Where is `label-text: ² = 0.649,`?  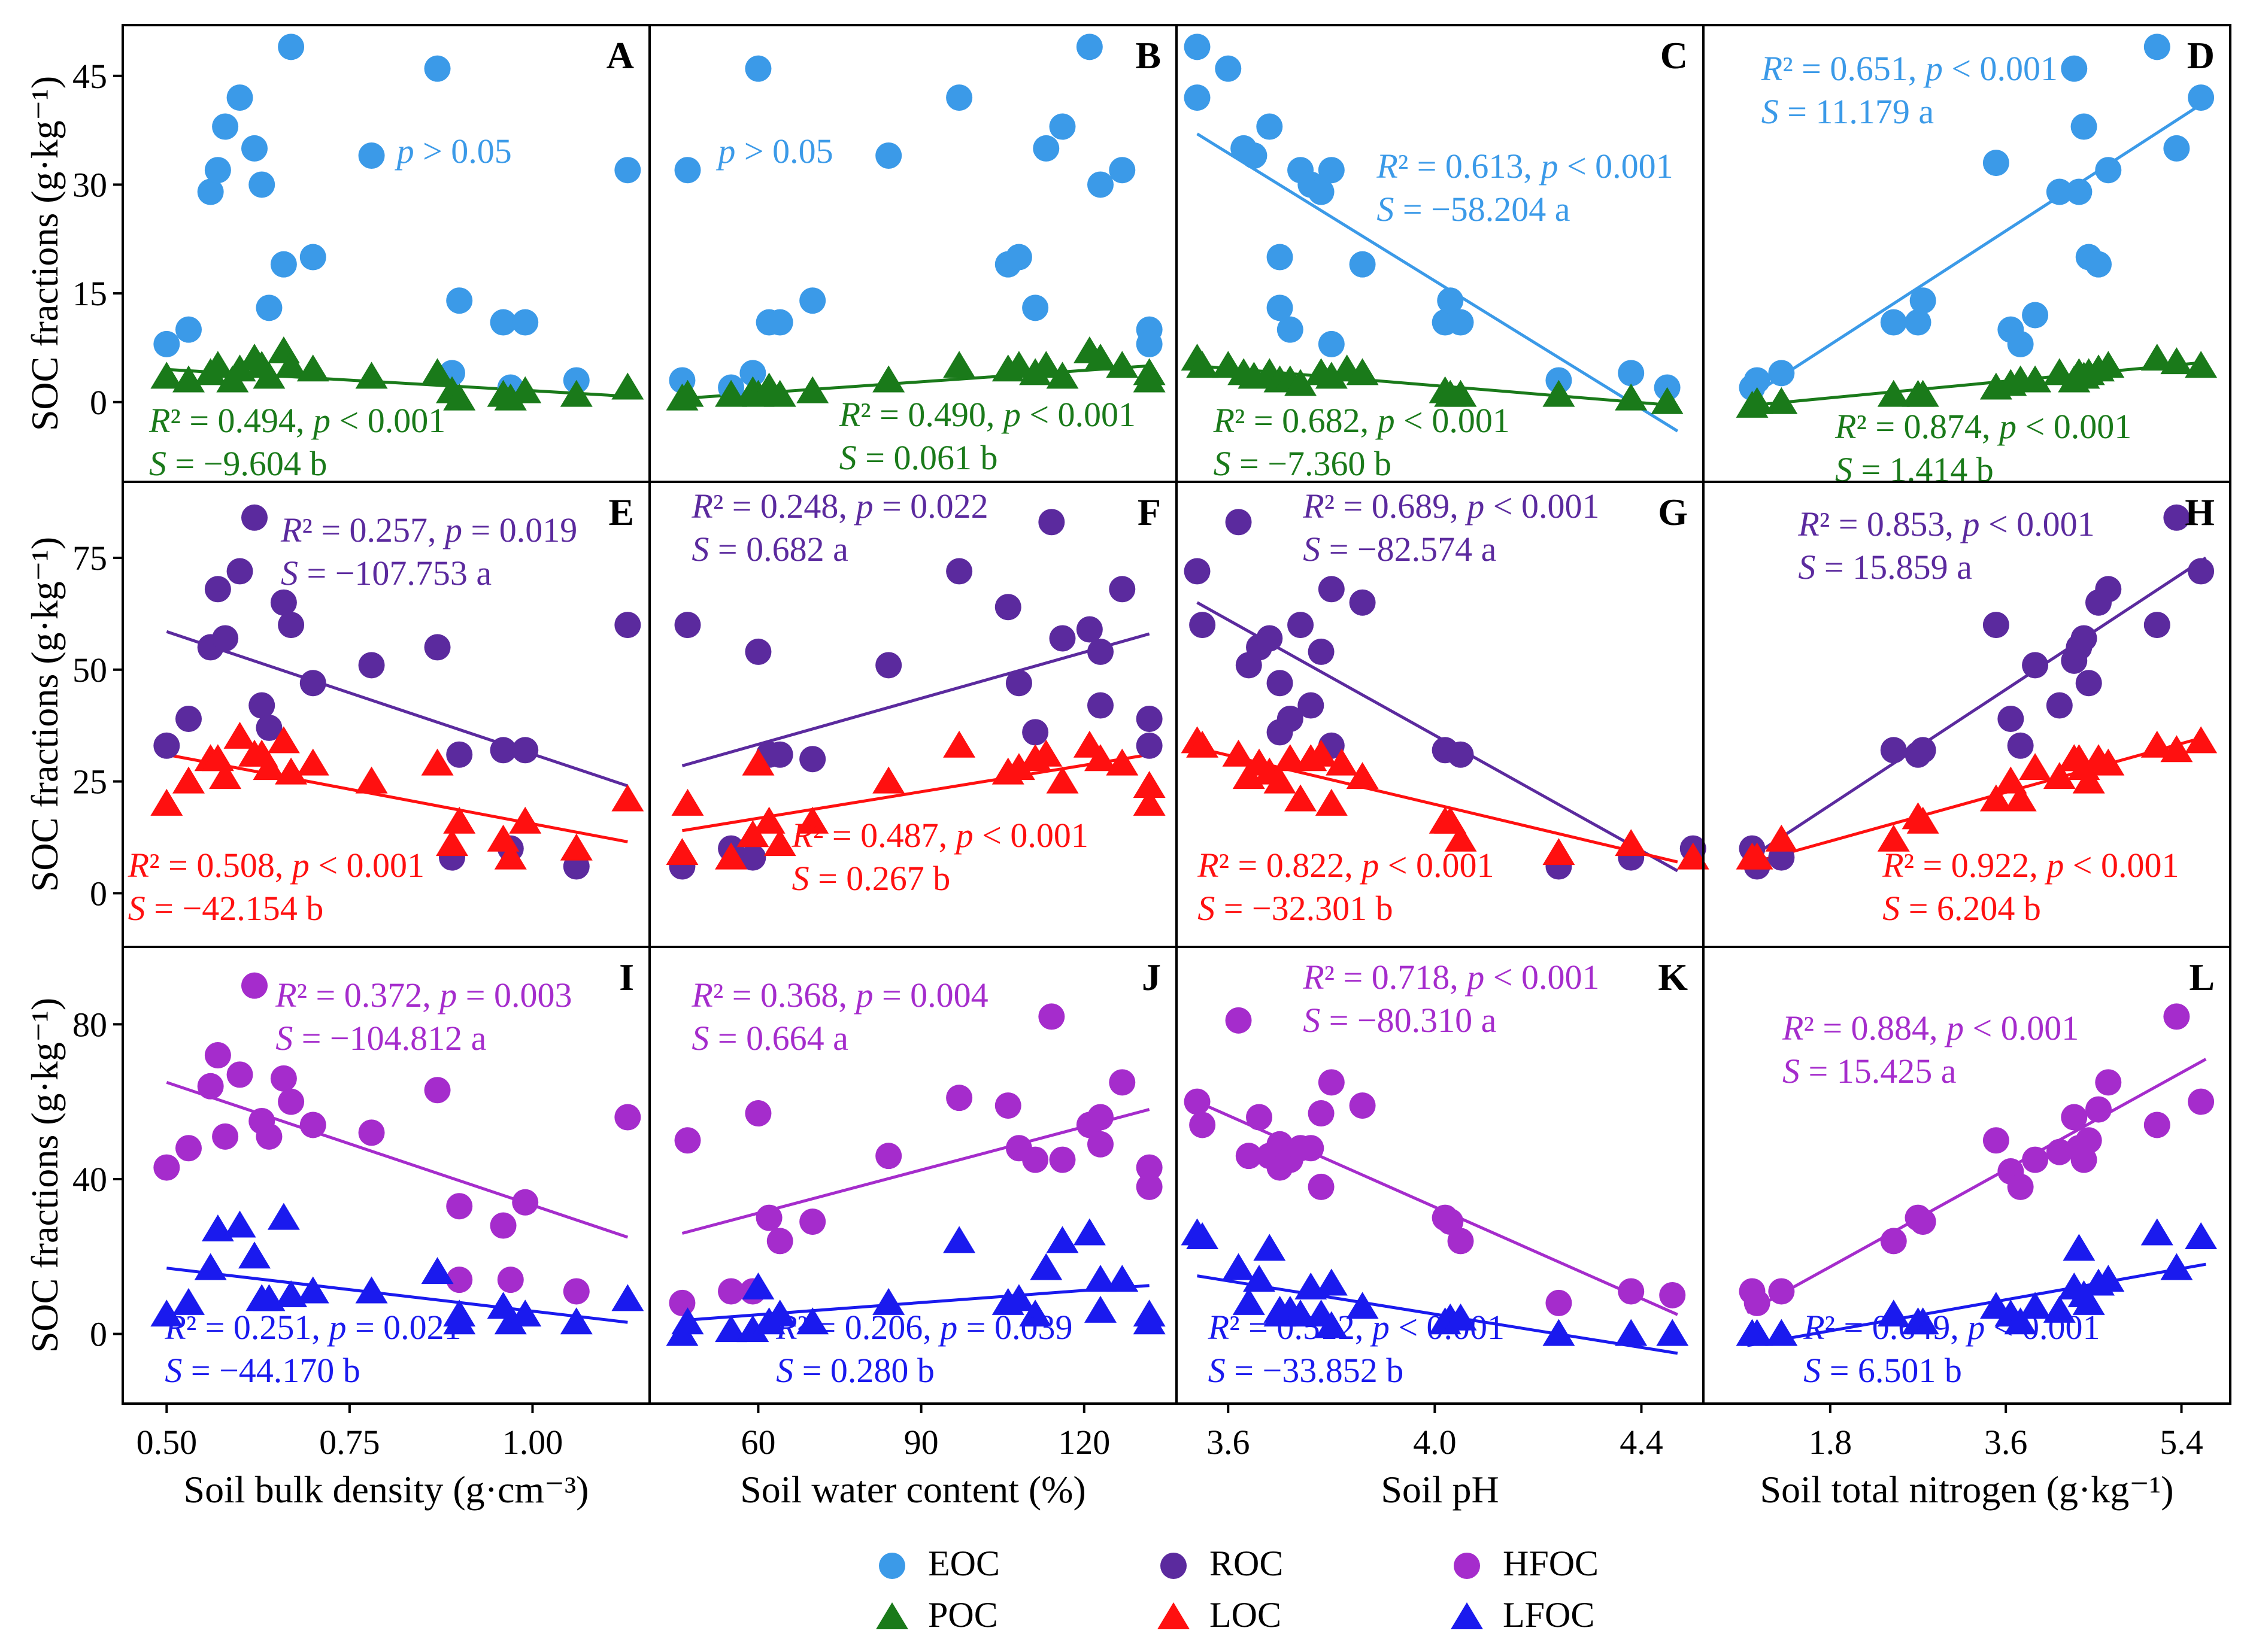 label-text: ² = 0.649, is located at coordinates (1896, 1327).